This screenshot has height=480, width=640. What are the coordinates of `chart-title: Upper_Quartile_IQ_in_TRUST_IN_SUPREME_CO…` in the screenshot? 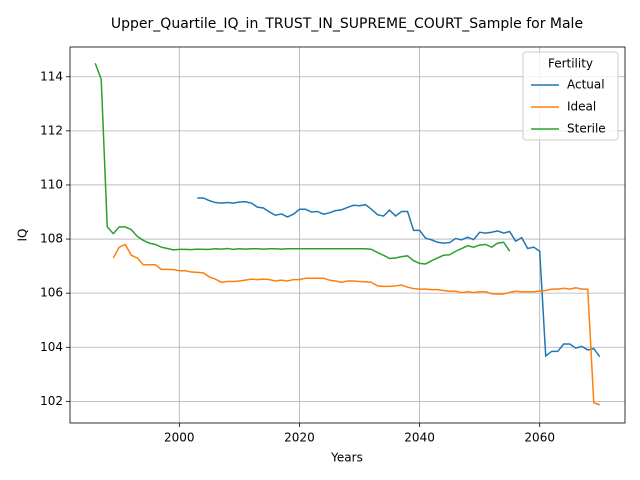 It's located at (347, 24).